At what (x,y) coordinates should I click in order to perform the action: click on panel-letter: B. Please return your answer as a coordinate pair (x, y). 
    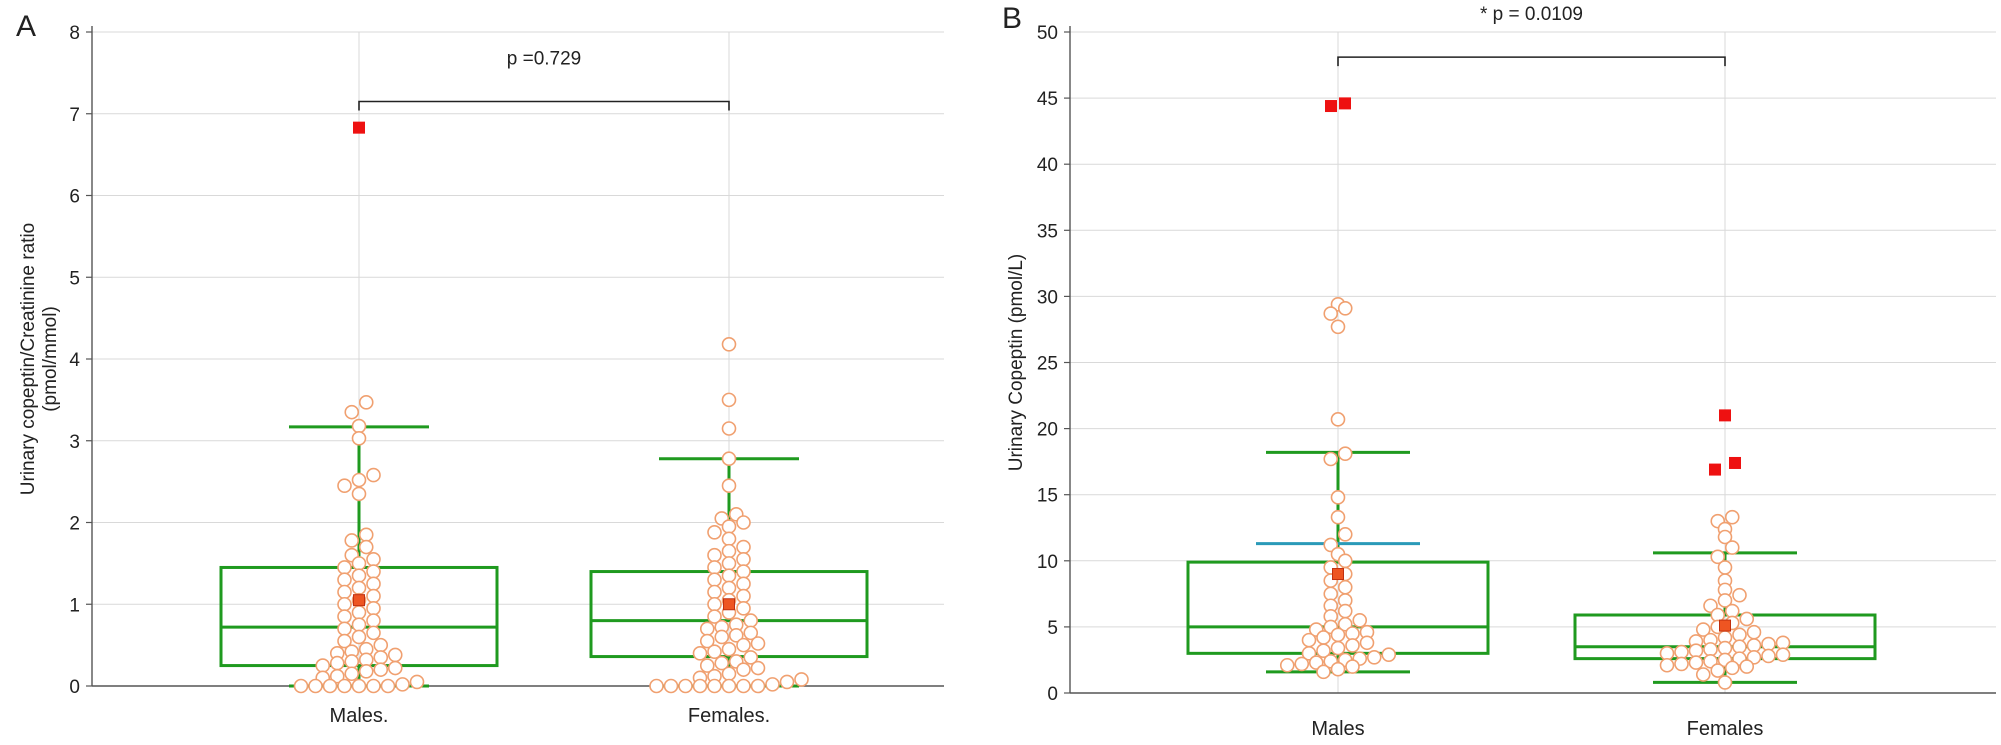
    Looking at the image, I should click on (1012, 18).